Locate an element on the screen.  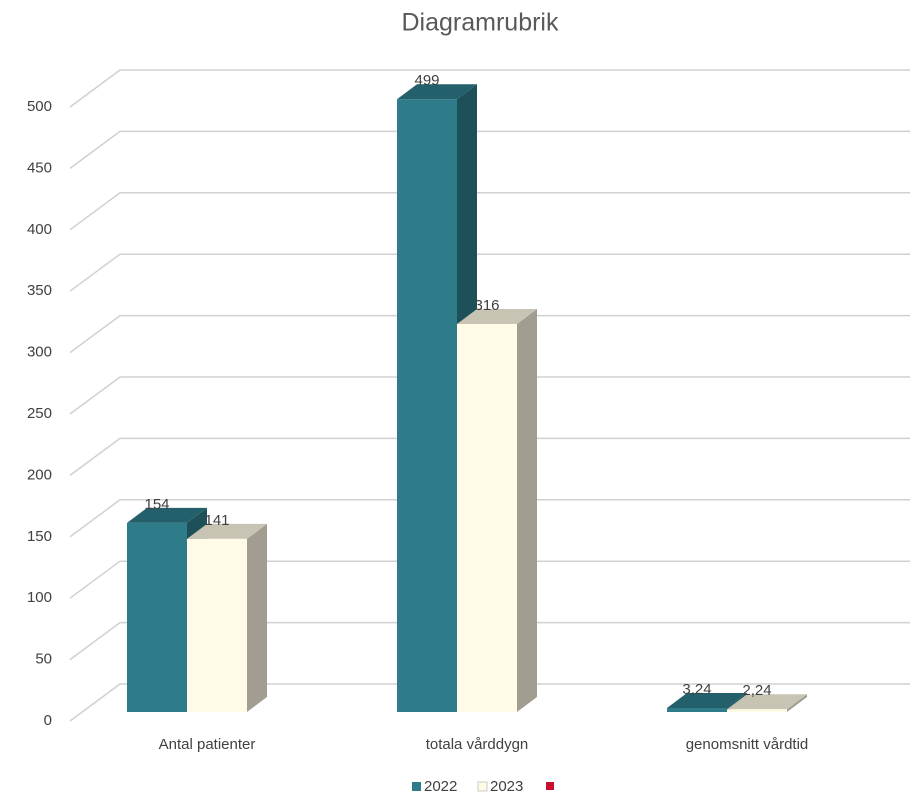
data-label: 499 is located at coordinates (426, 80).